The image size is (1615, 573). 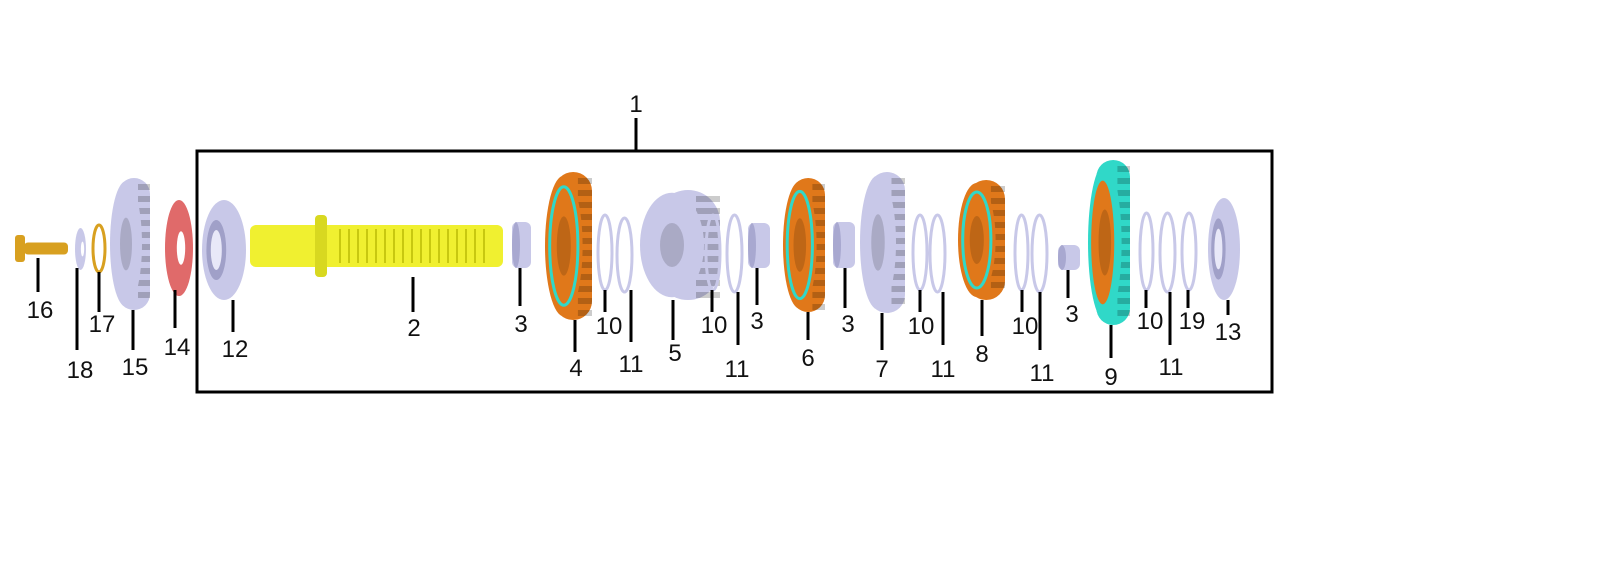 What do you see at coordinates (102, 324) in the screenshot?
I see `callout-label: 17` at bounding box center [102, 324].